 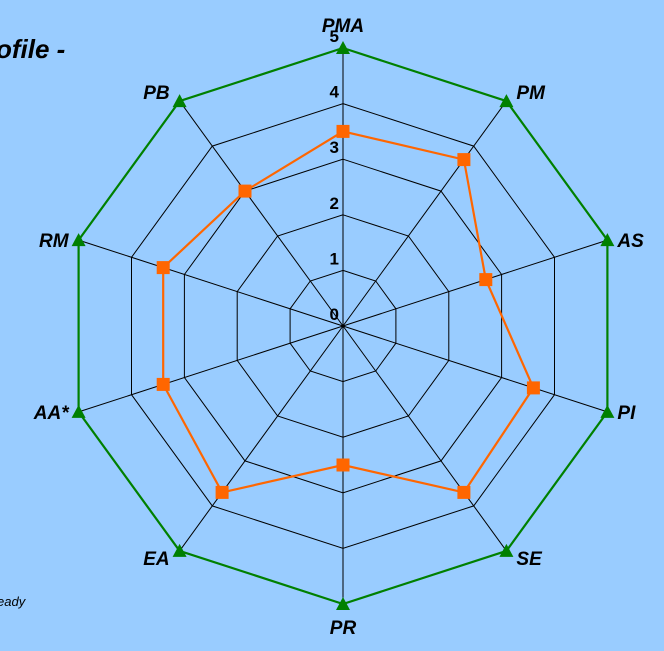 What do you see at coordinates (626, 413) in the screenshot?
I see `axis-label-pi: PI` at bounding box center [626, 413].